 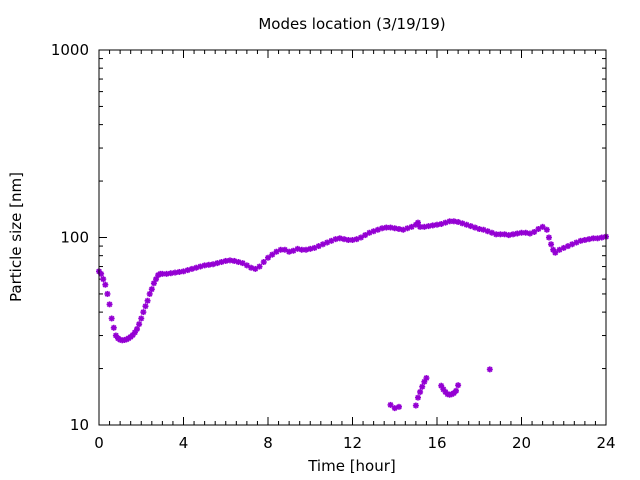 What do you see at coordinates (436, 443) in the screenshot?
I see `x-tick-label: 16` at bounding box center [436, 443].